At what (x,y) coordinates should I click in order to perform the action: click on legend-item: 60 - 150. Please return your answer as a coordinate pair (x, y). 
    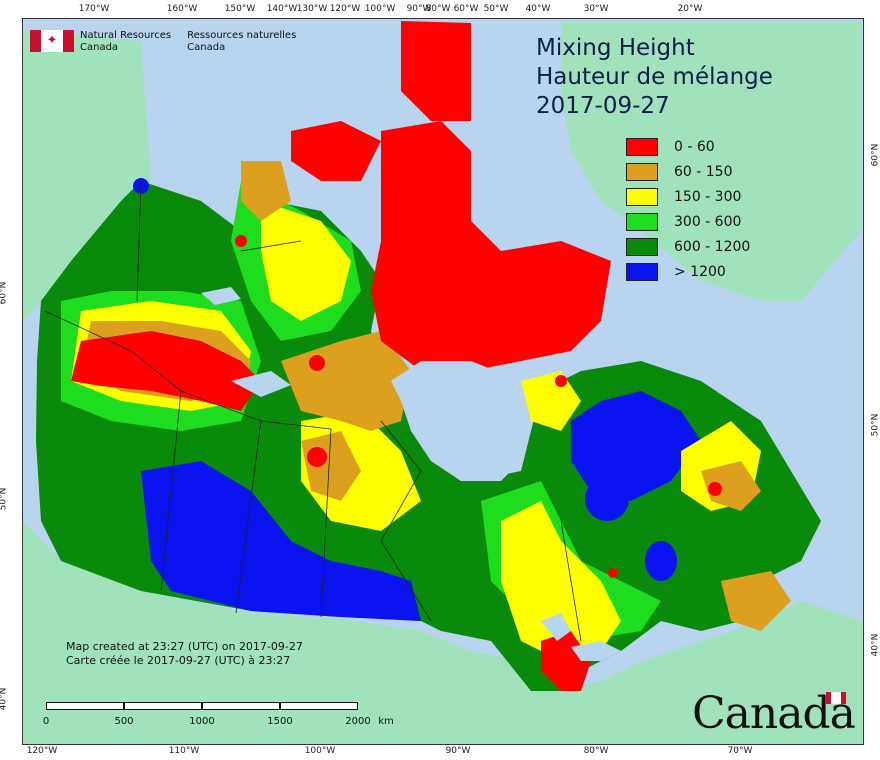
    Looking at the image, I should click on (688, 171).